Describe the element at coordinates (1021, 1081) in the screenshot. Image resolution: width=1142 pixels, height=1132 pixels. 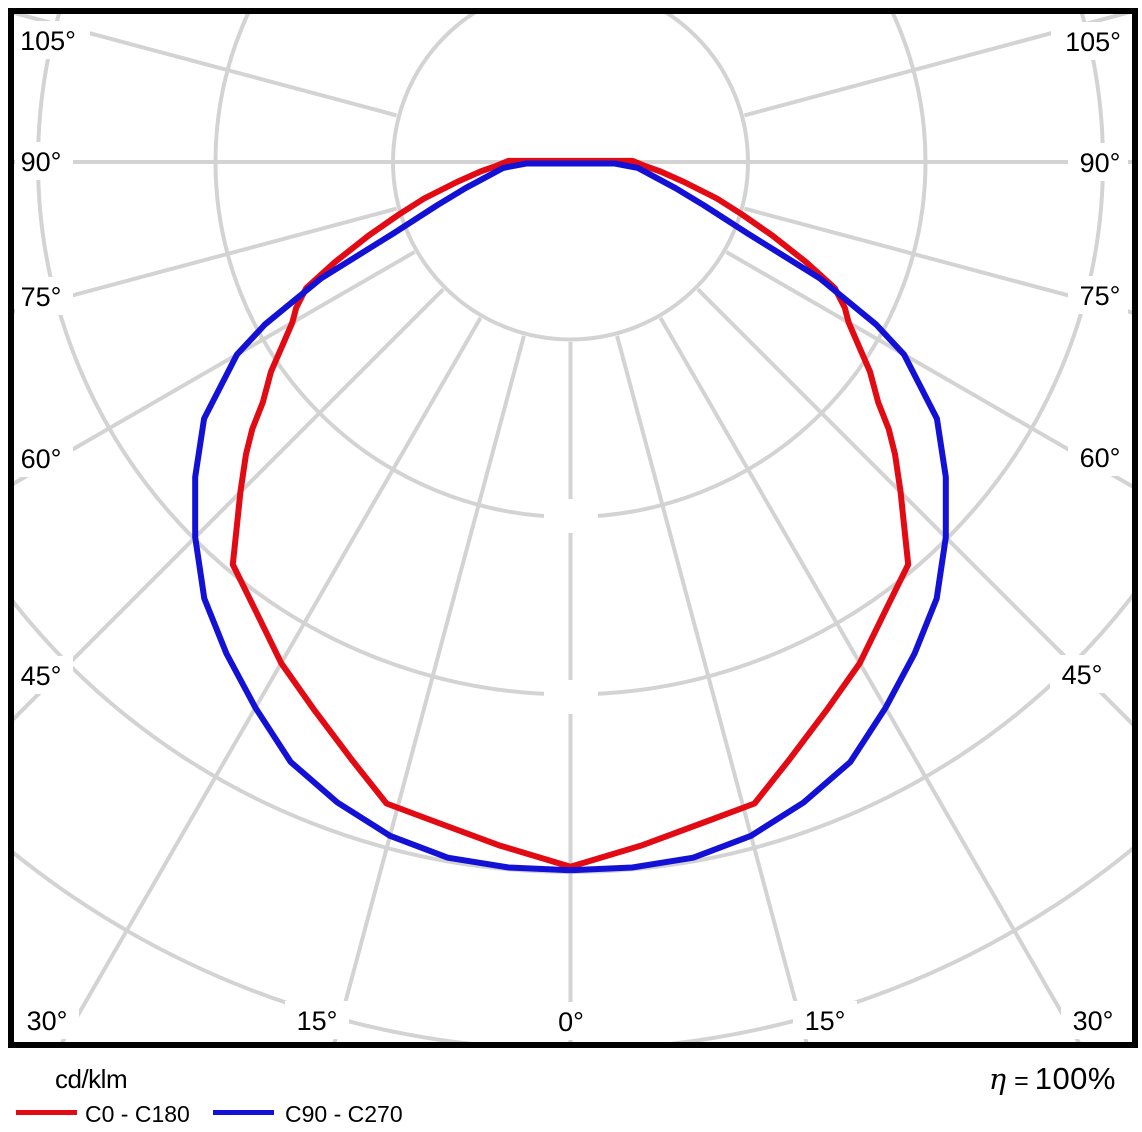
I see `eta-equals: =` at that location.